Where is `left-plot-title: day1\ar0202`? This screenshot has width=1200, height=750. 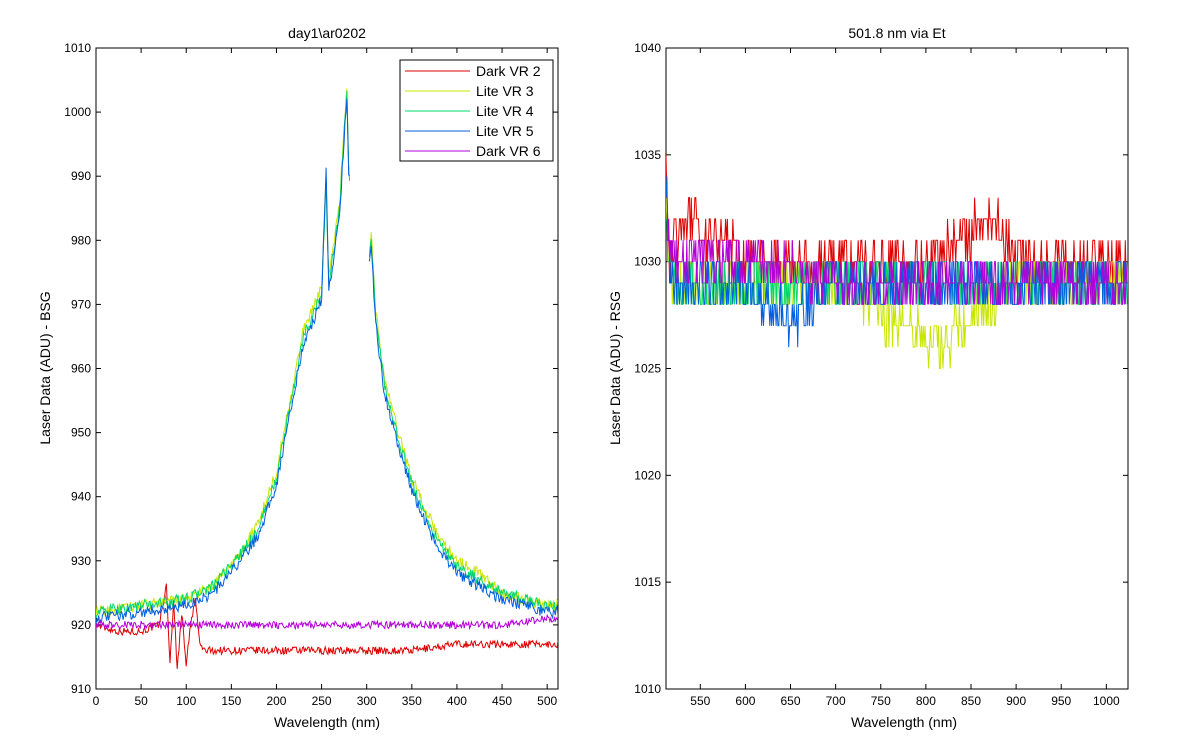
left-plot-title: day1\ar0202 is located at coordinates (327, 33).